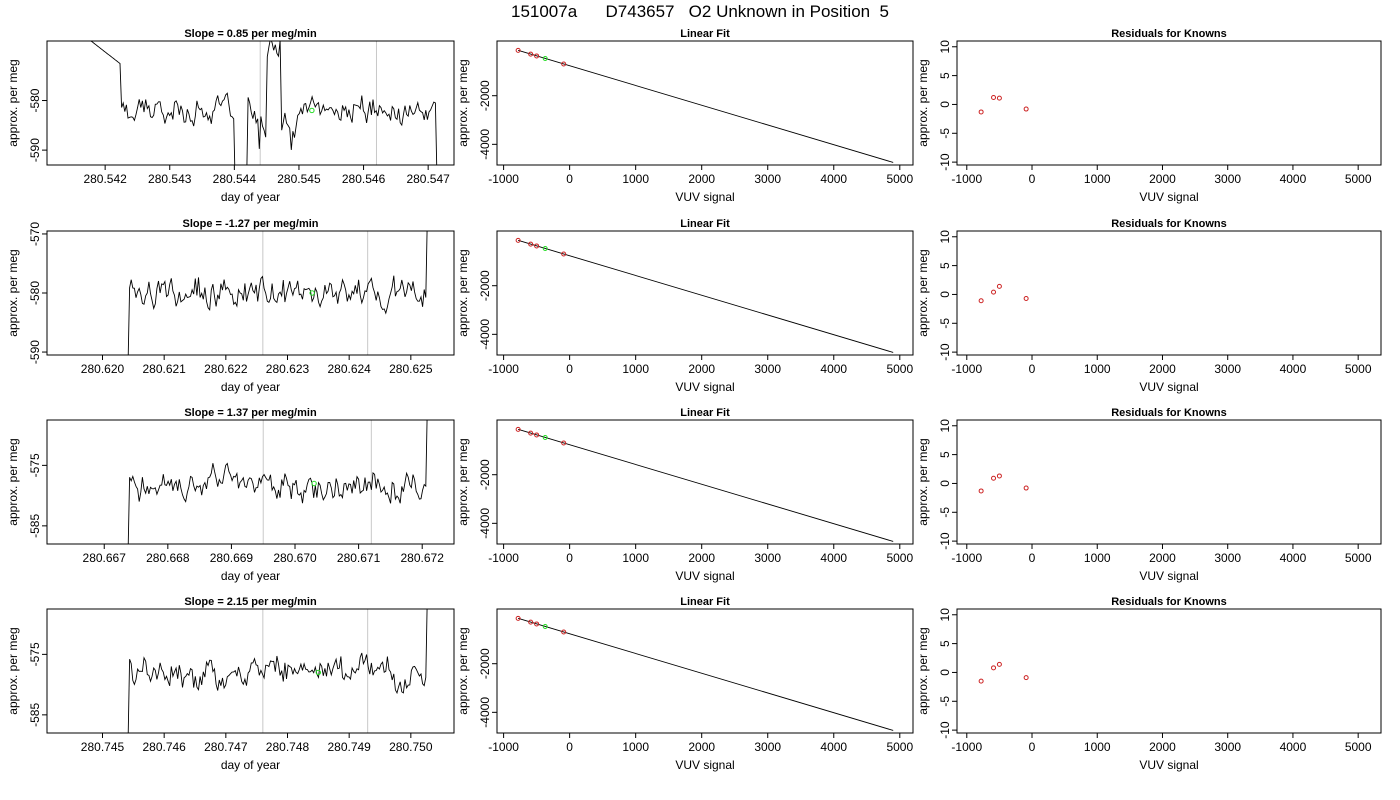 The image size is (1400, 800). Describe the element at coordinates (1169, 671) in the screenshot. I see `panel-4-3-frame` at that location.